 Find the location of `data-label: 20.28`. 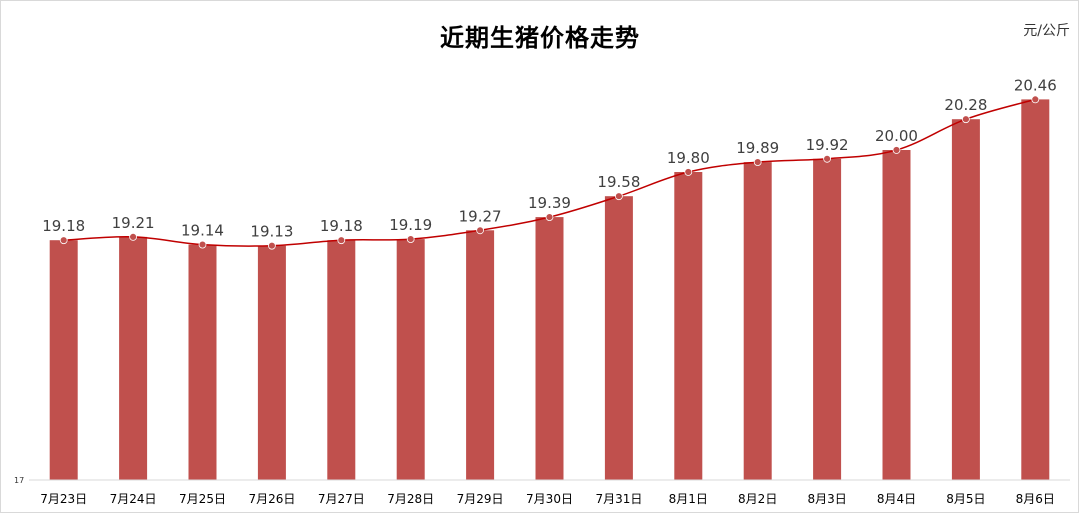

data-label: 20.28 is located at coordinates (965, 105).